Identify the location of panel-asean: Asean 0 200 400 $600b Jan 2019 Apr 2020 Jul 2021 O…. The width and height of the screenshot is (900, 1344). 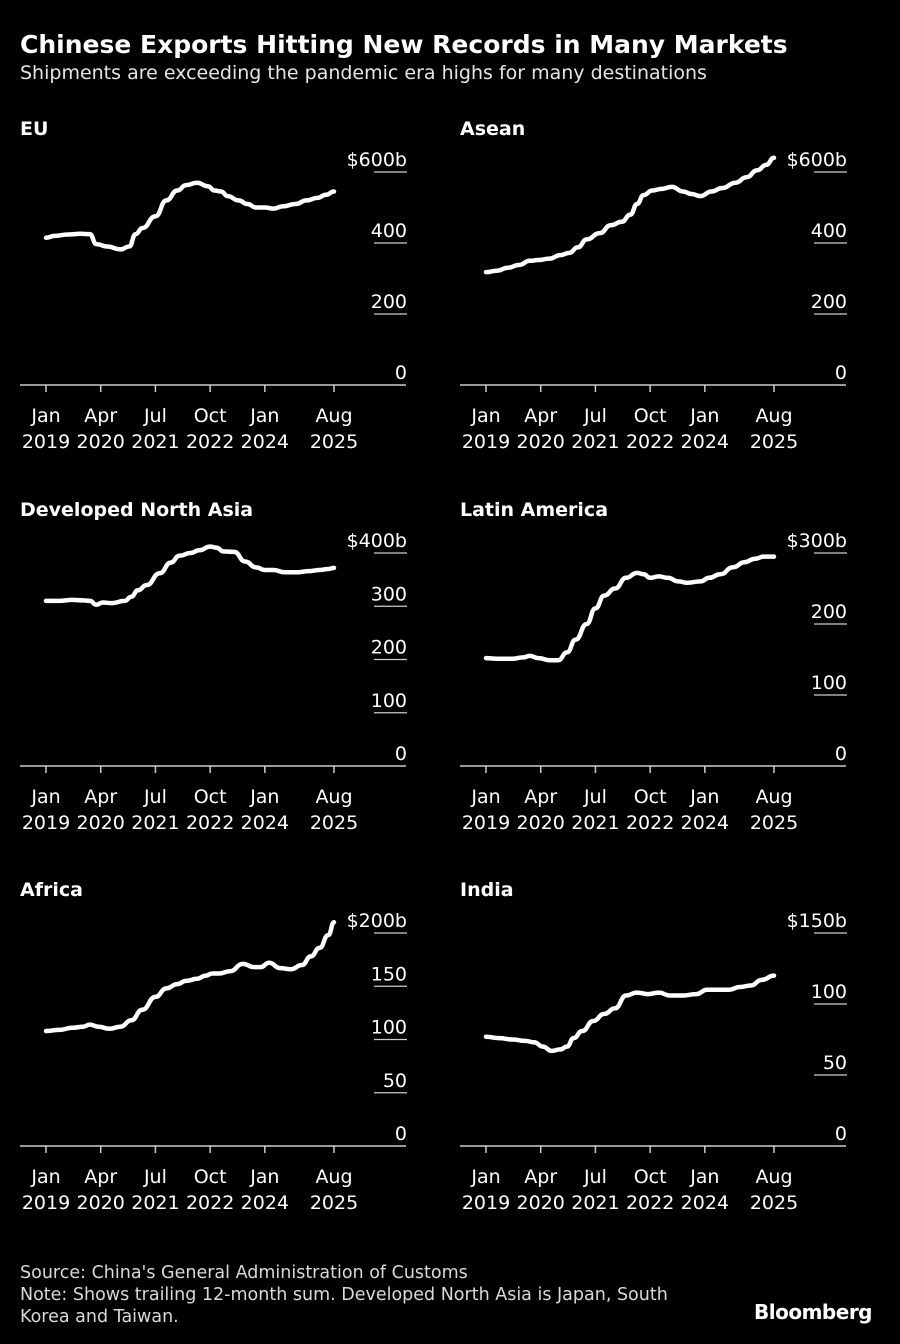
(680, 298).